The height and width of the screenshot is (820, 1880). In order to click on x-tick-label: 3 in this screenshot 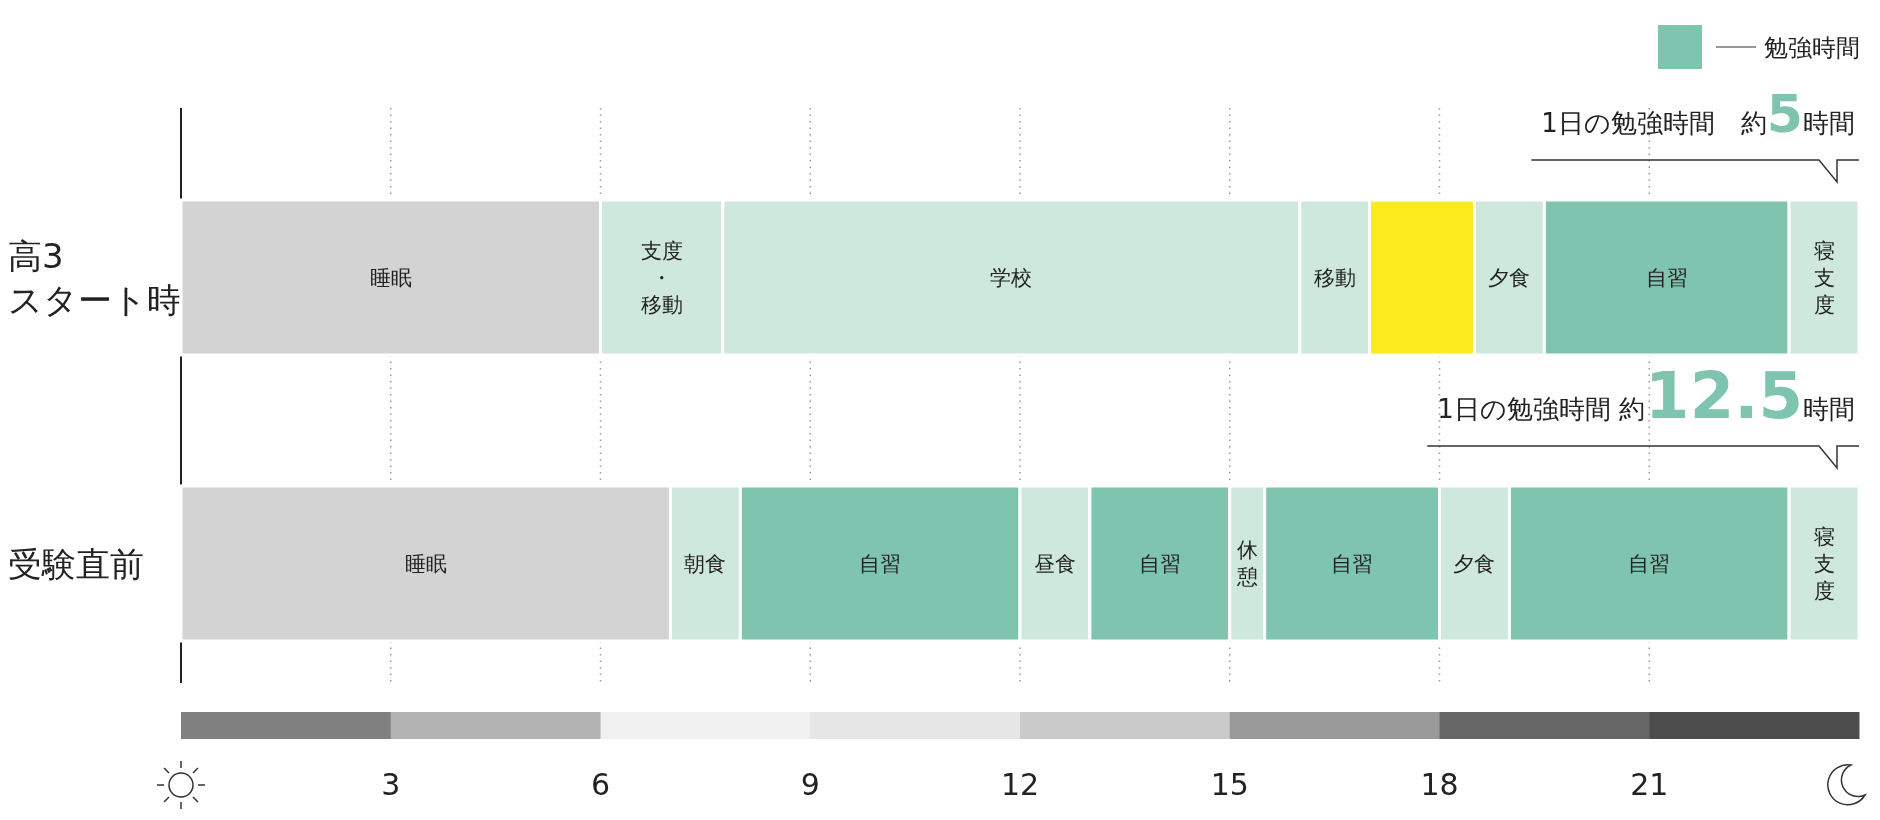, I will do `click(391, 784)`.